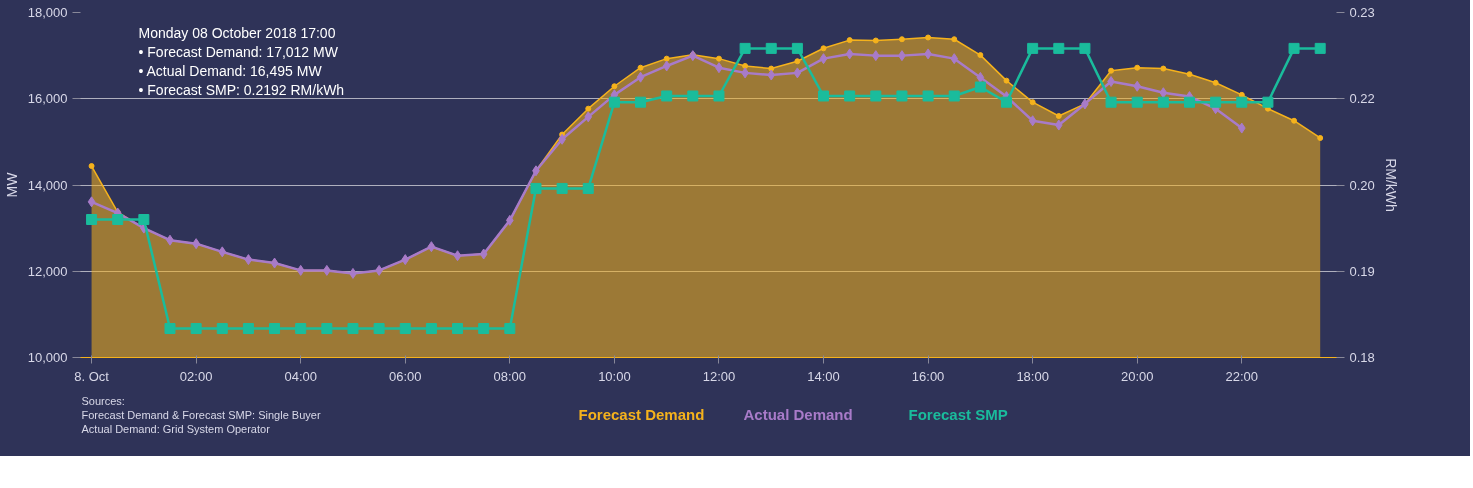  Describe the element at coordinates (241, 61) in the screenshot. I see `annotation: Monday 08 October 2018 17:00 • Forecast Demand: 17,012 MW • Actual Demand: 16,495 MW • Forecast SMP: 0.2192 RM/kWh` at that location.